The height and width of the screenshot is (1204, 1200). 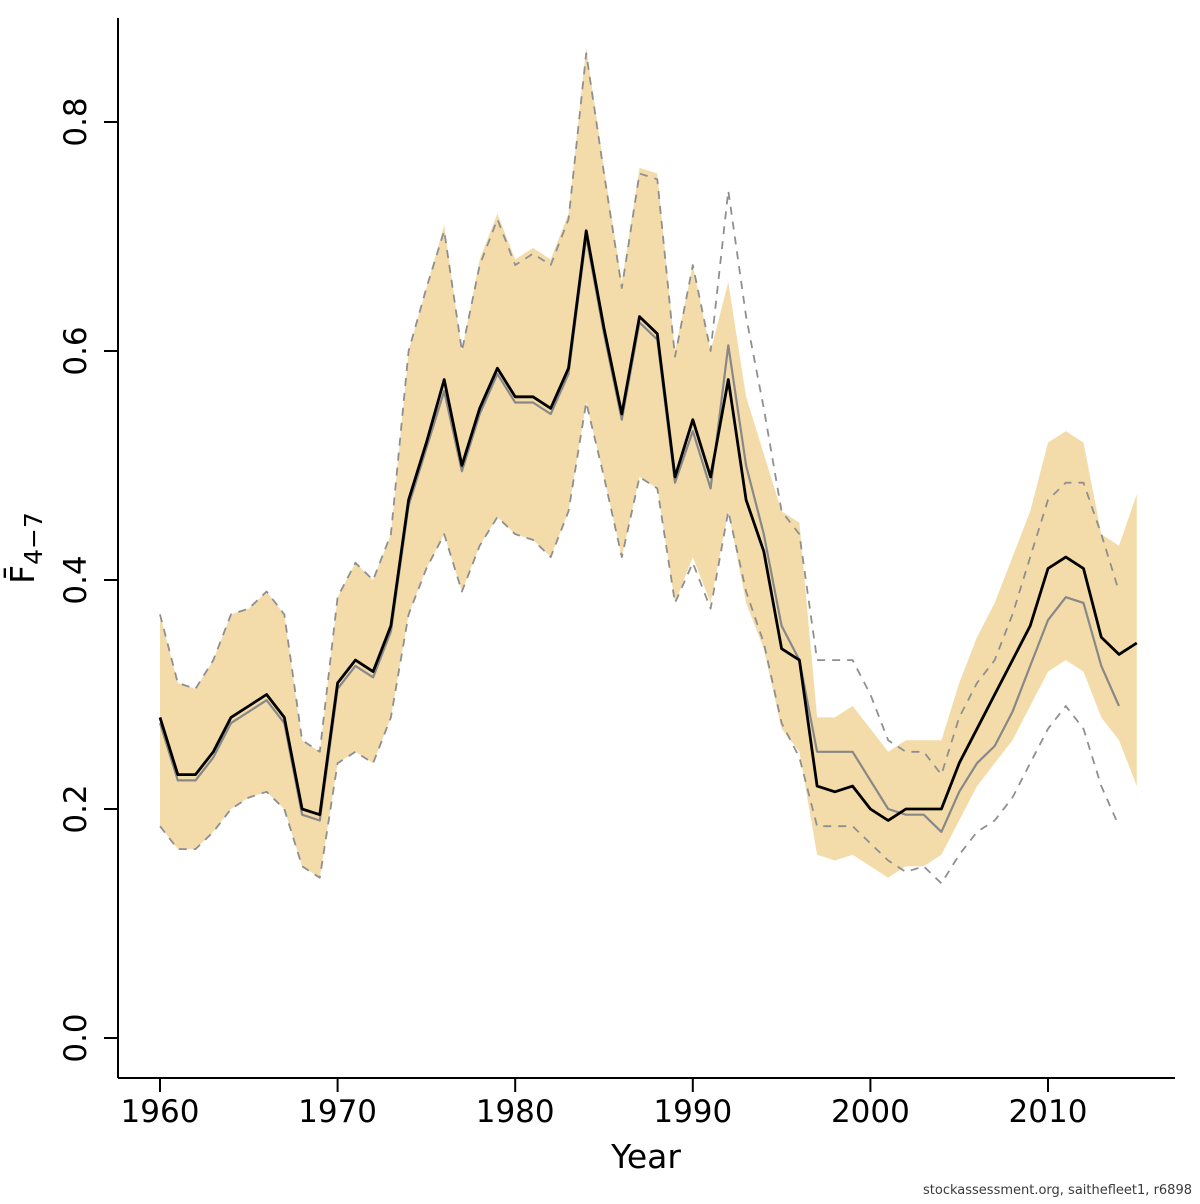 What do you see at coordinates (76, 1037) in the screenshot?
I see `y-tick-label: 0.0` at bounding box center [76, 1037].